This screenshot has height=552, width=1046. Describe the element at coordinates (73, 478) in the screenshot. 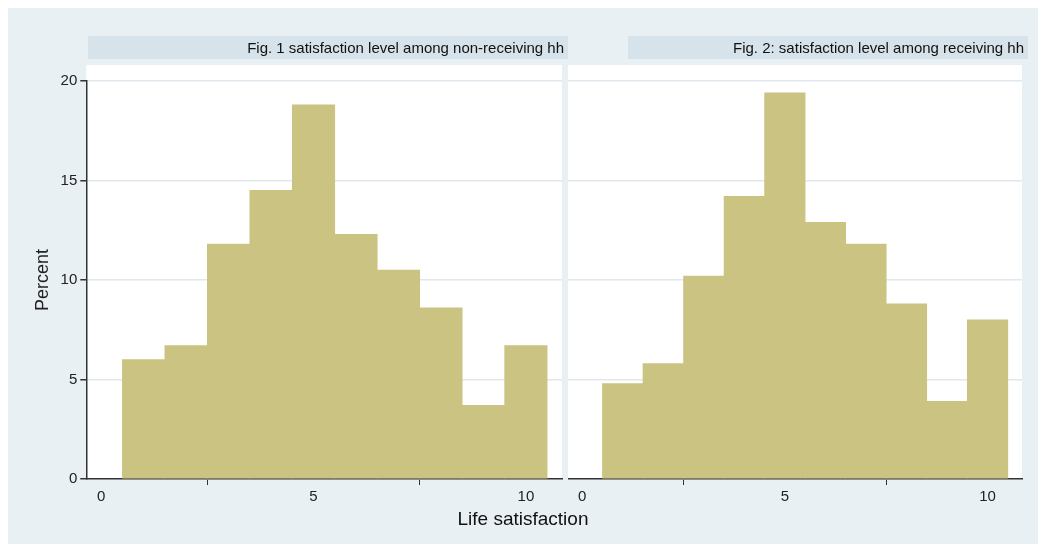

I see `y-tick-label: 0` at that location.